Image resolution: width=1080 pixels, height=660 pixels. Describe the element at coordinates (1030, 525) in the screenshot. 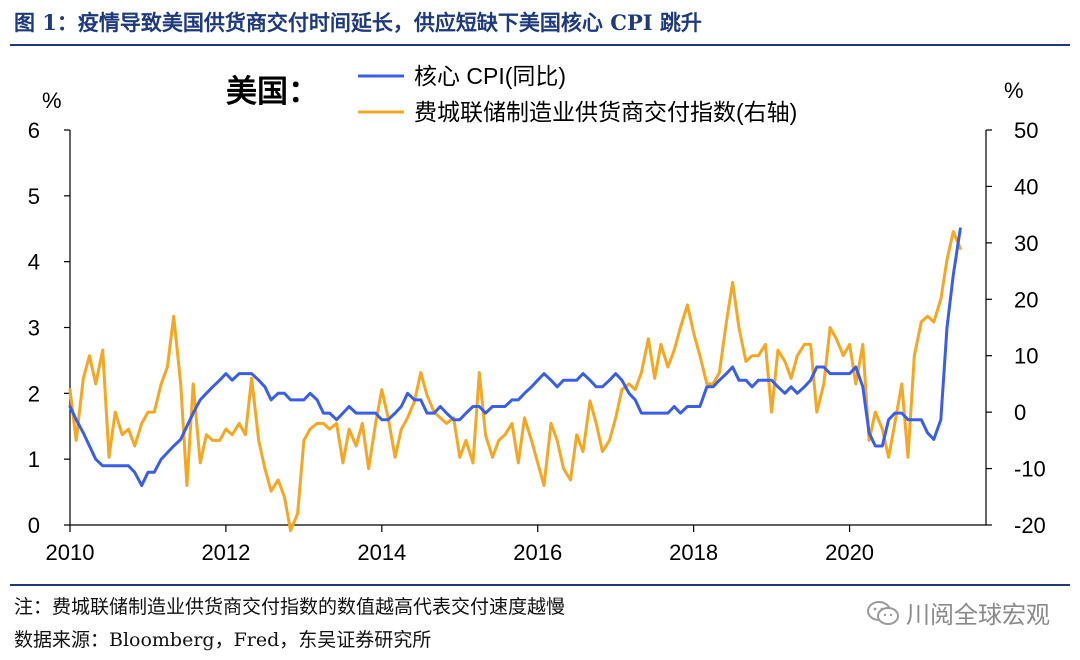

I see `right-tick-label: -20` at that location.